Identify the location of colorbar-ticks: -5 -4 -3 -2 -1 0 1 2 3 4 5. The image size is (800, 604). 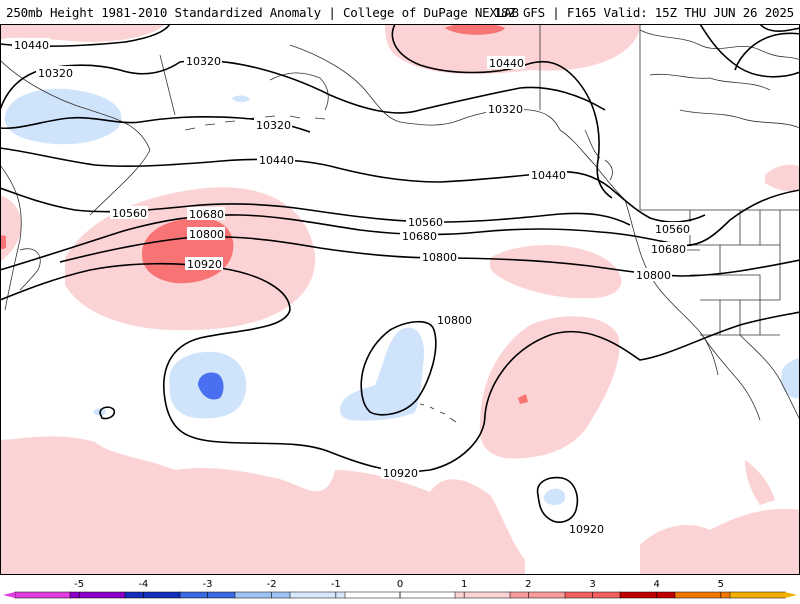
(399, 588).